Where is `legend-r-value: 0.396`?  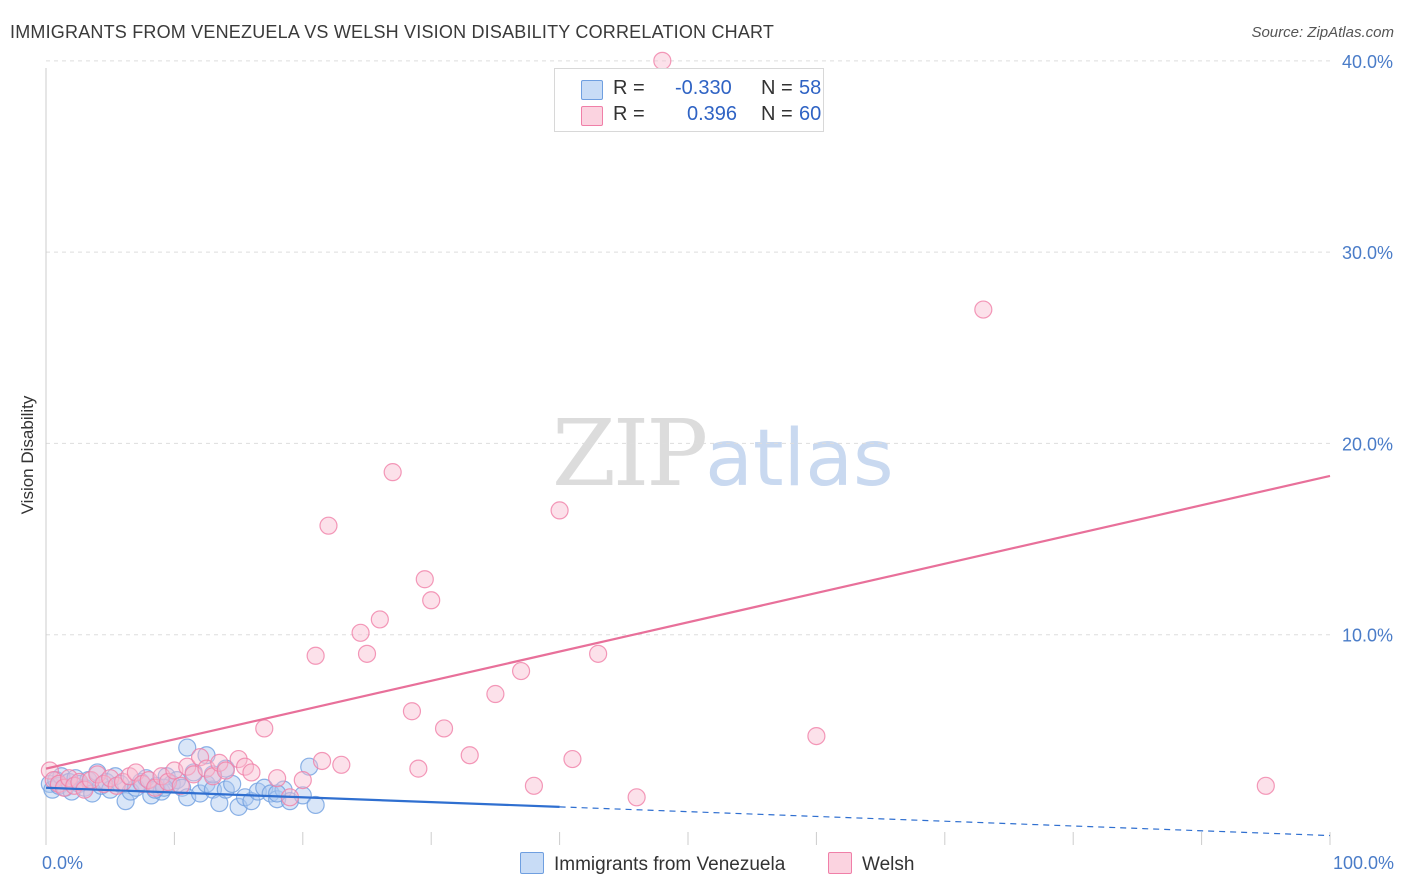 legend-r-value: 0.396 is located at coordinates (712, 114).